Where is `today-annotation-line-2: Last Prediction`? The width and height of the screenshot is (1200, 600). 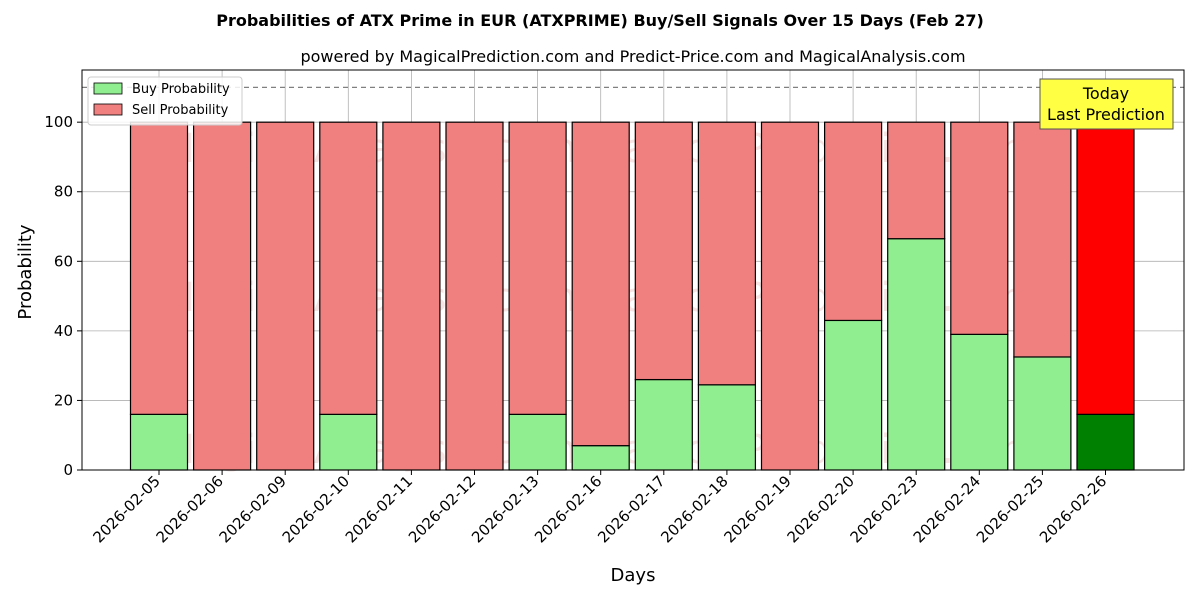 today-annotation-line-2: Last Prediction is located at coordinates (1106, 114).